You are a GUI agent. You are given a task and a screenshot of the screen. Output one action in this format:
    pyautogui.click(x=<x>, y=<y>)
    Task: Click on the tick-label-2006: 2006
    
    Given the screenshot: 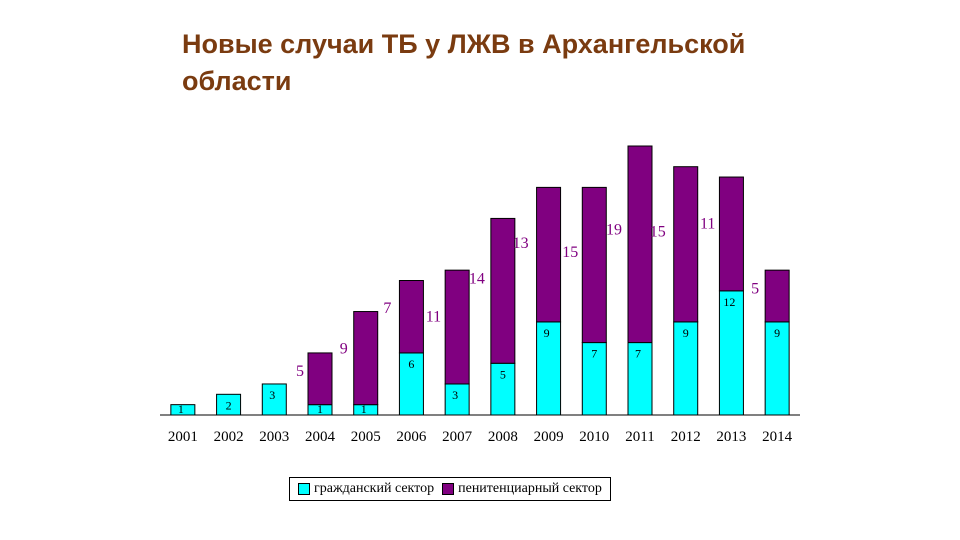 What is the action you would take?
    pyautogui.click(x=411, y=437)
    